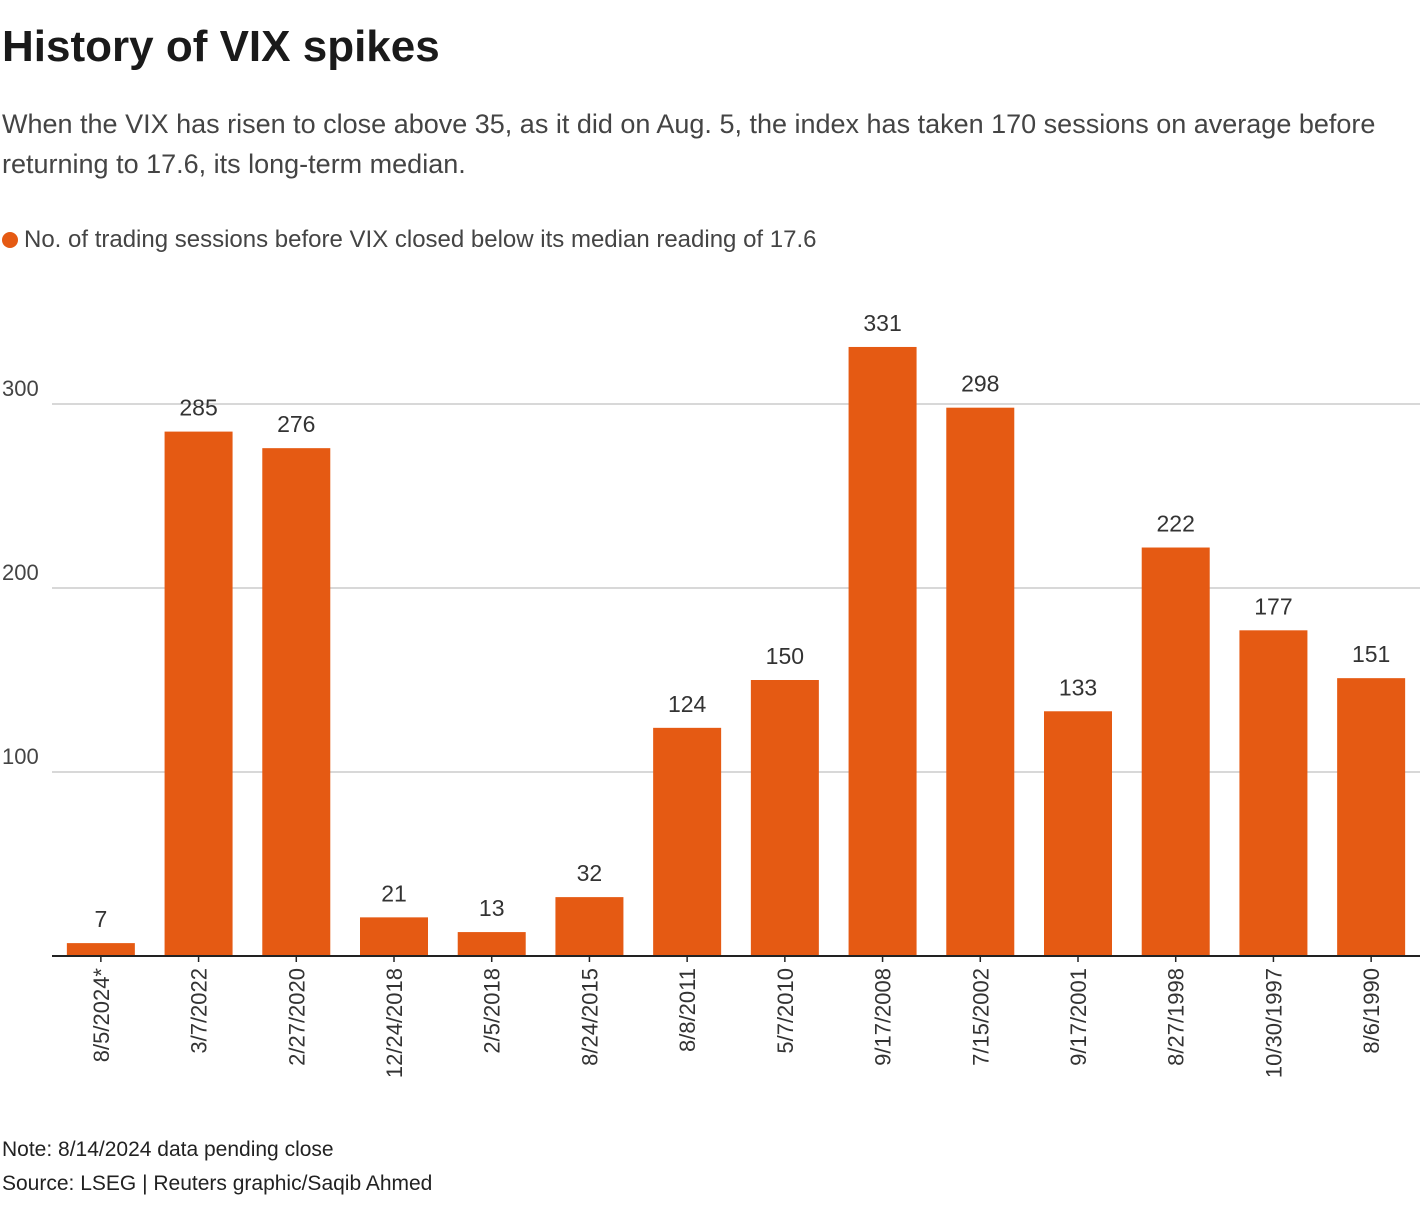  What do you see at coordinates (589, 1017) in the screenshot?
I see `x-tick-label-8/24/2015: 8/24/2015` at bounding box center [589, 1017].